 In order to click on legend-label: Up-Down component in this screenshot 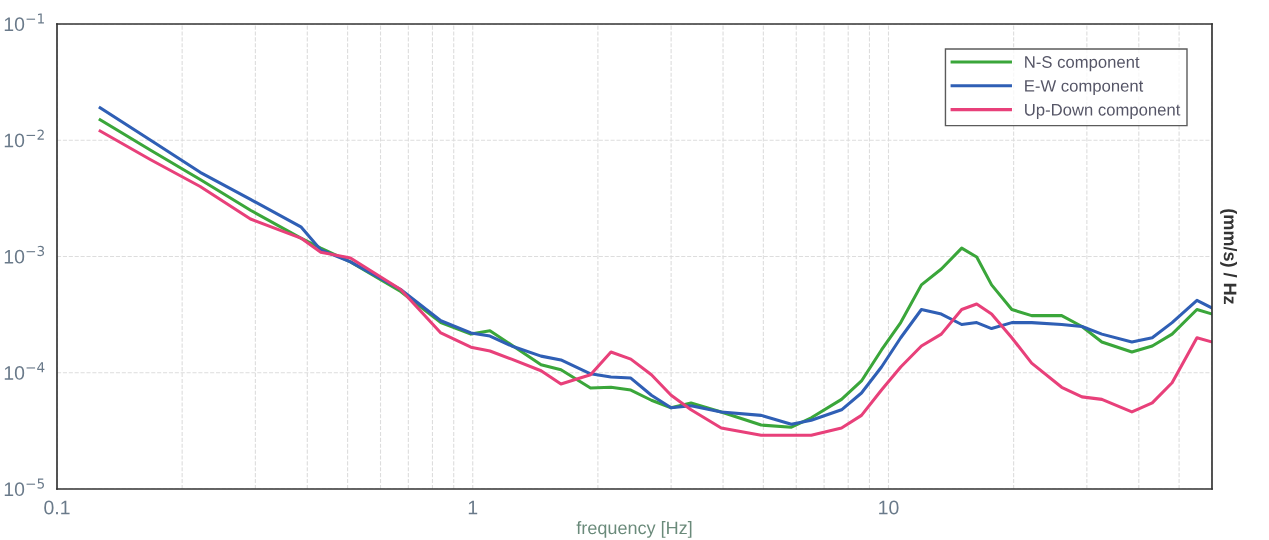, I will do `click(1103, 111)`.